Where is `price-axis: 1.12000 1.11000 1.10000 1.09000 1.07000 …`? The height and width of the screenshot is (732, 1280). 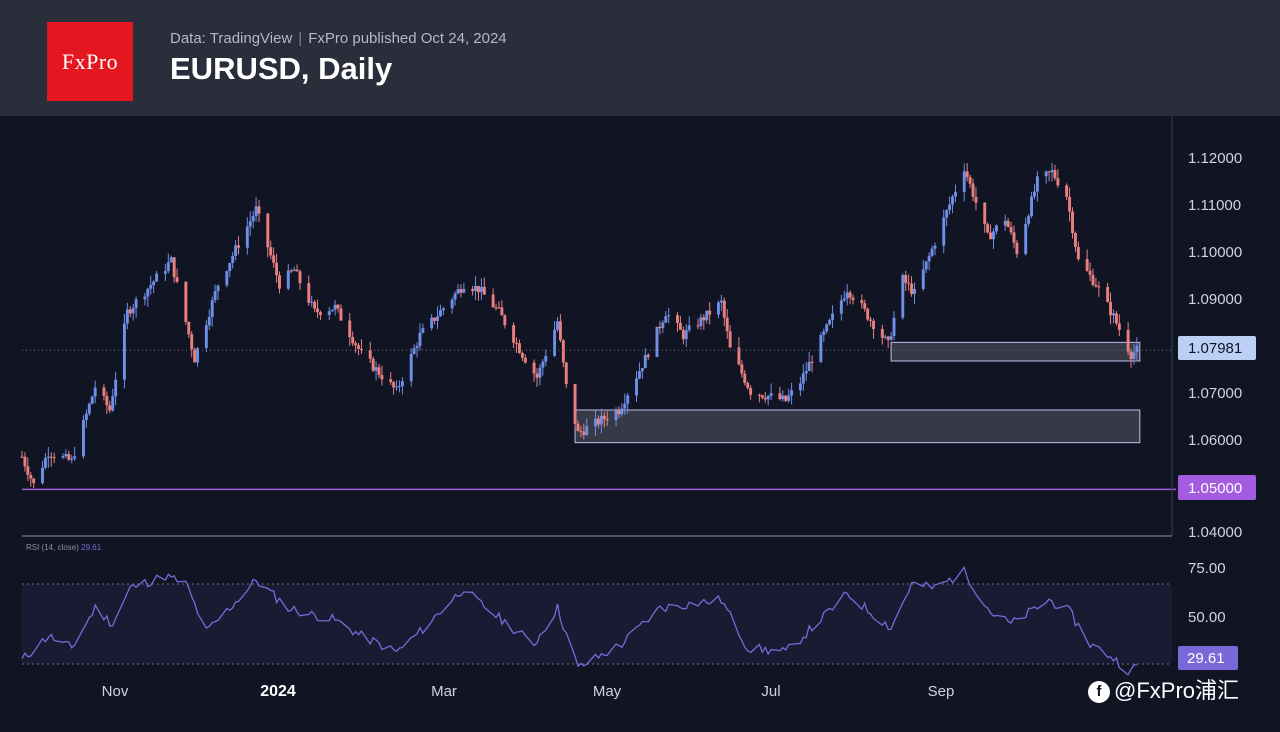 price-axis: 1.12000 1.11000 1.10000 1.09000 1.07000 … is located at coordinates (1213, 328).